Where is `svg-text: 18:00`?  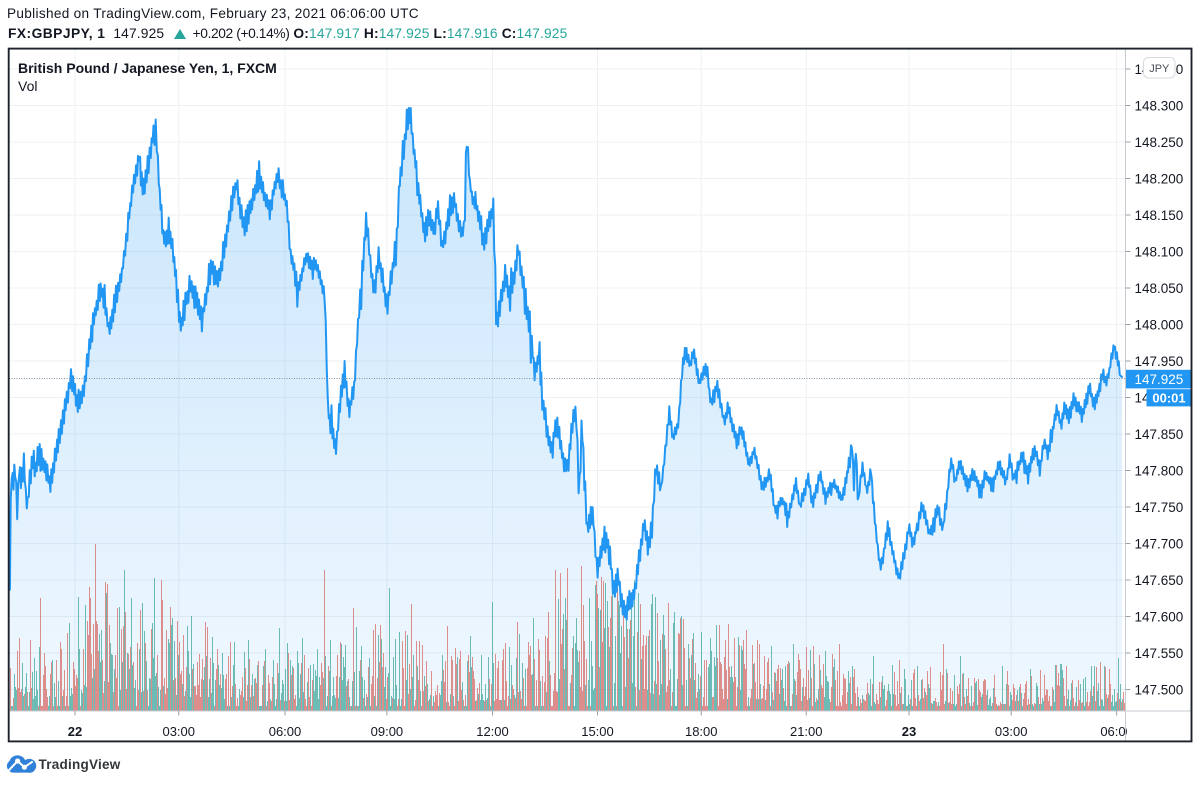 svg-text: 18:00 is located at coordinates (701, 731).